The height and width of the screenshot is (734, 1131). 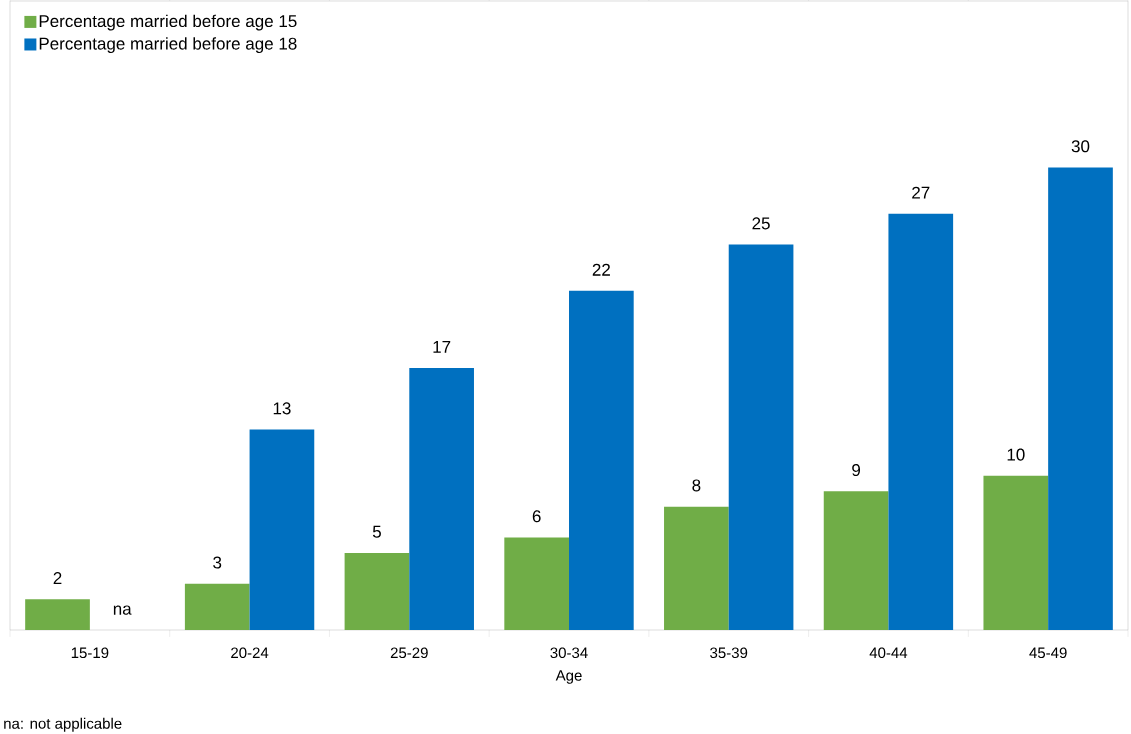 What do you see at coordinates (442, 347) in the screenshot?
I see `data-label: 17` at bounding box center [442, 347].